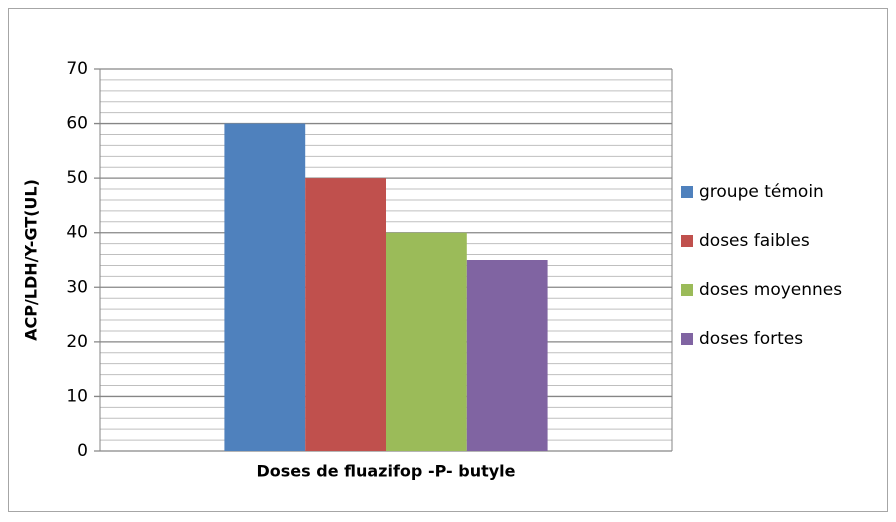 This screenshot has height=522, width=896. What do you see at coordinates (761, 192) in the screenshot?
I see `legend-label: groupe témoin` at bounding box center [761, 192].